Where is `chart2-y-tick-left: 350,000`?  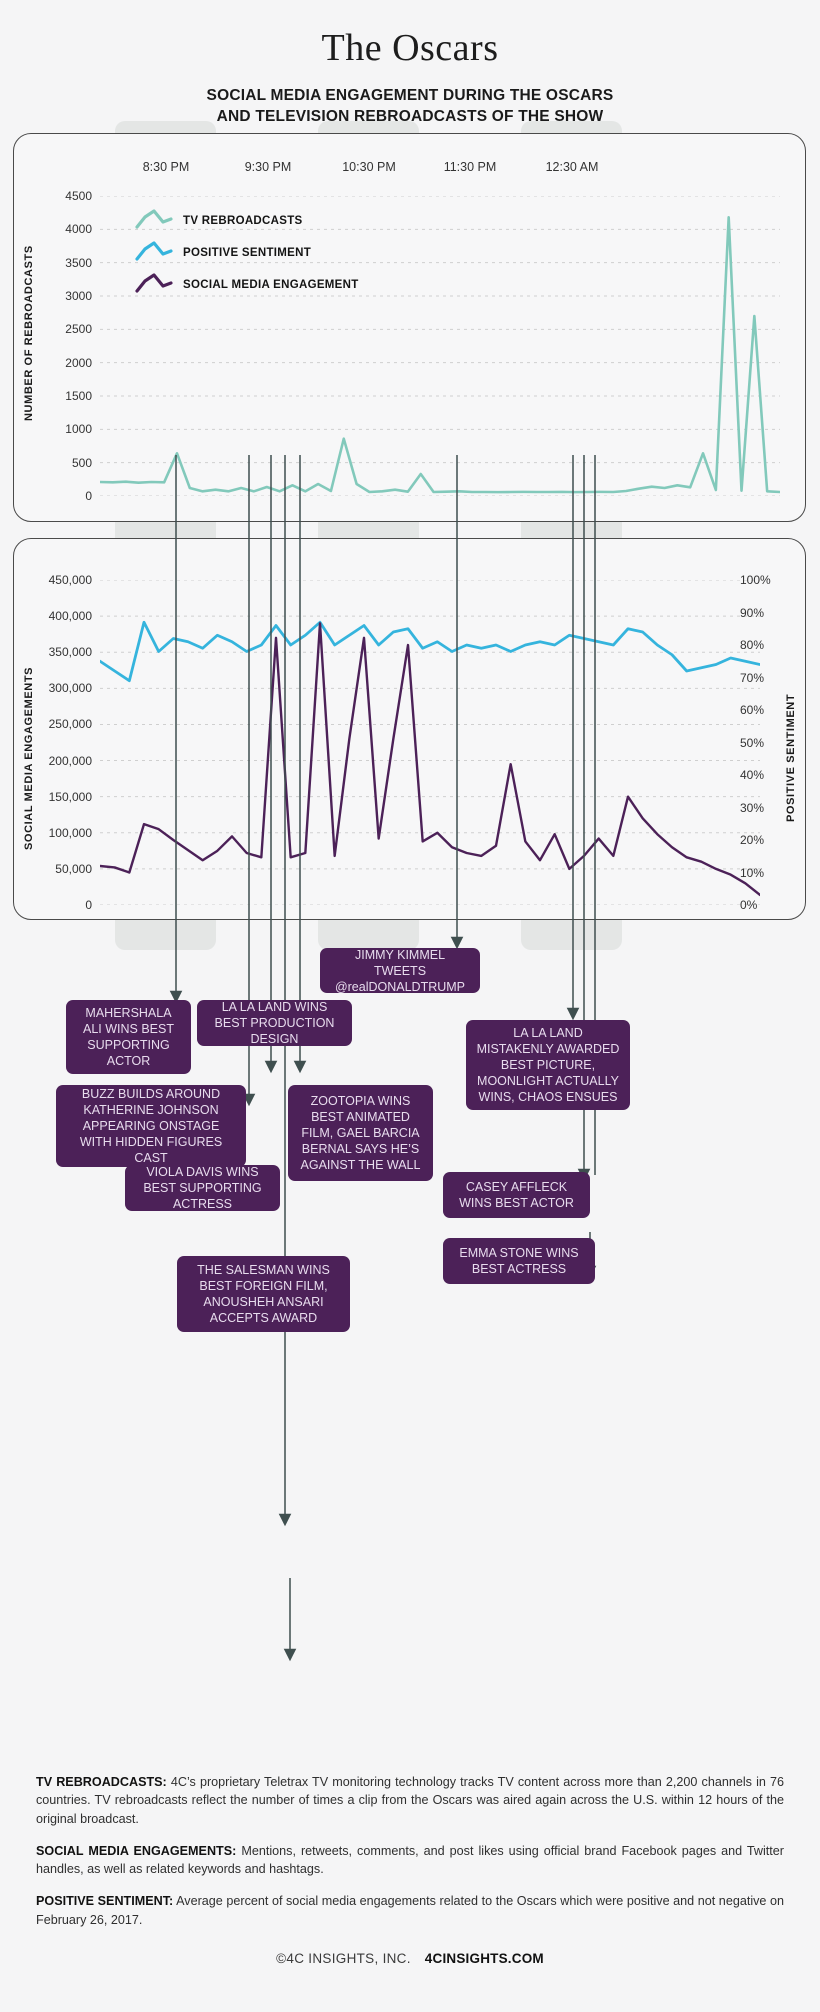
chart2-y-tick-left: 350,000 is located at coordinates (70, 652).